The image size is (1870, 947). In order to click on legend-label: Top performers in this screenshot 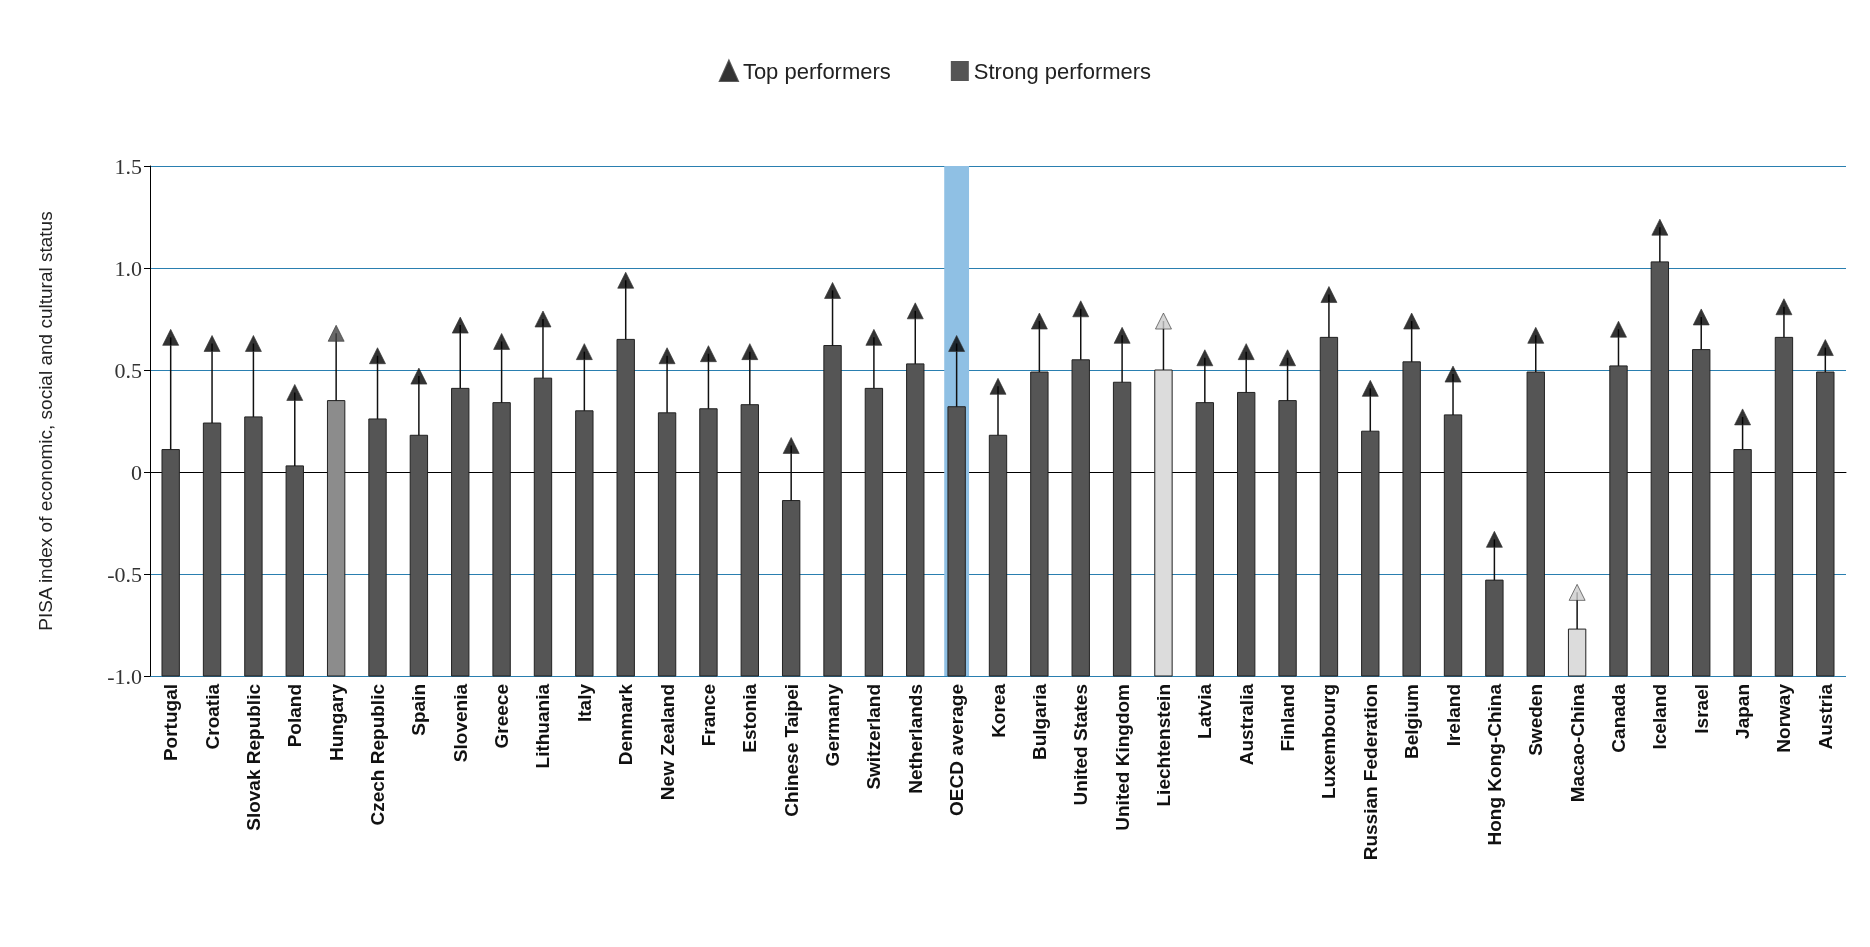, I will do `click(816, 71)`.